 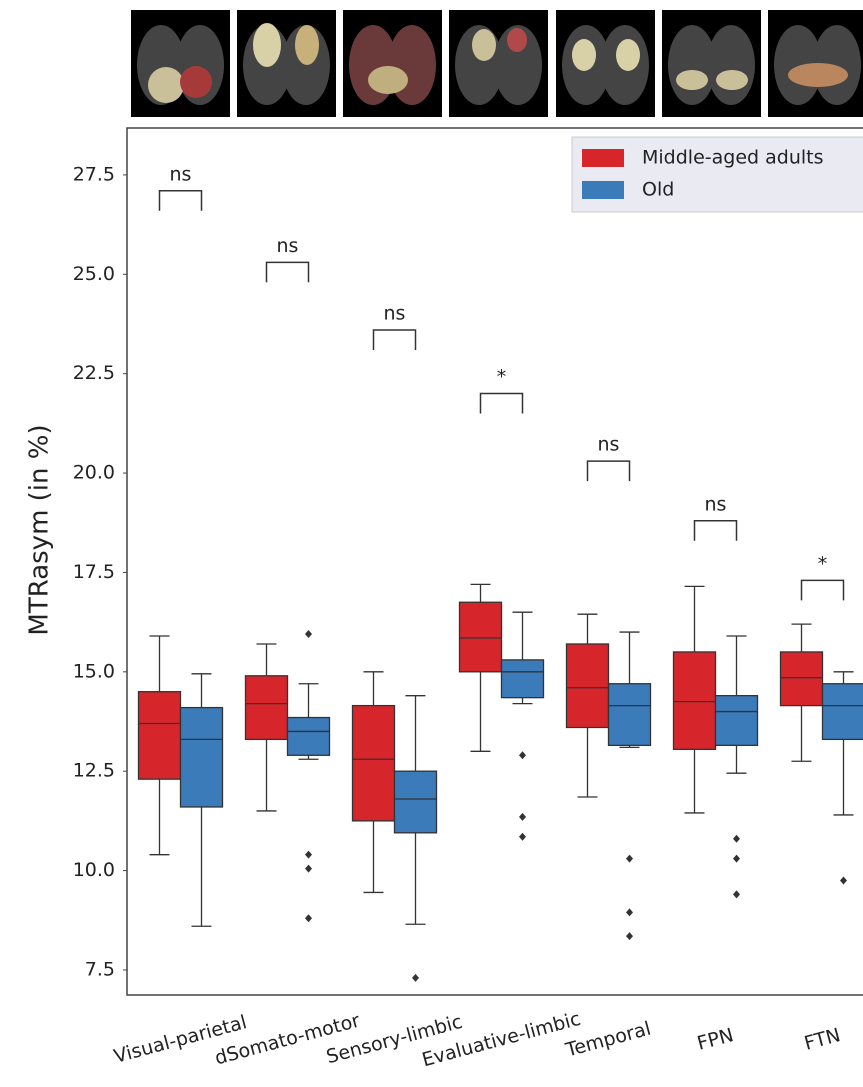 I want to click on brain-images, so click(x=497, y=63).